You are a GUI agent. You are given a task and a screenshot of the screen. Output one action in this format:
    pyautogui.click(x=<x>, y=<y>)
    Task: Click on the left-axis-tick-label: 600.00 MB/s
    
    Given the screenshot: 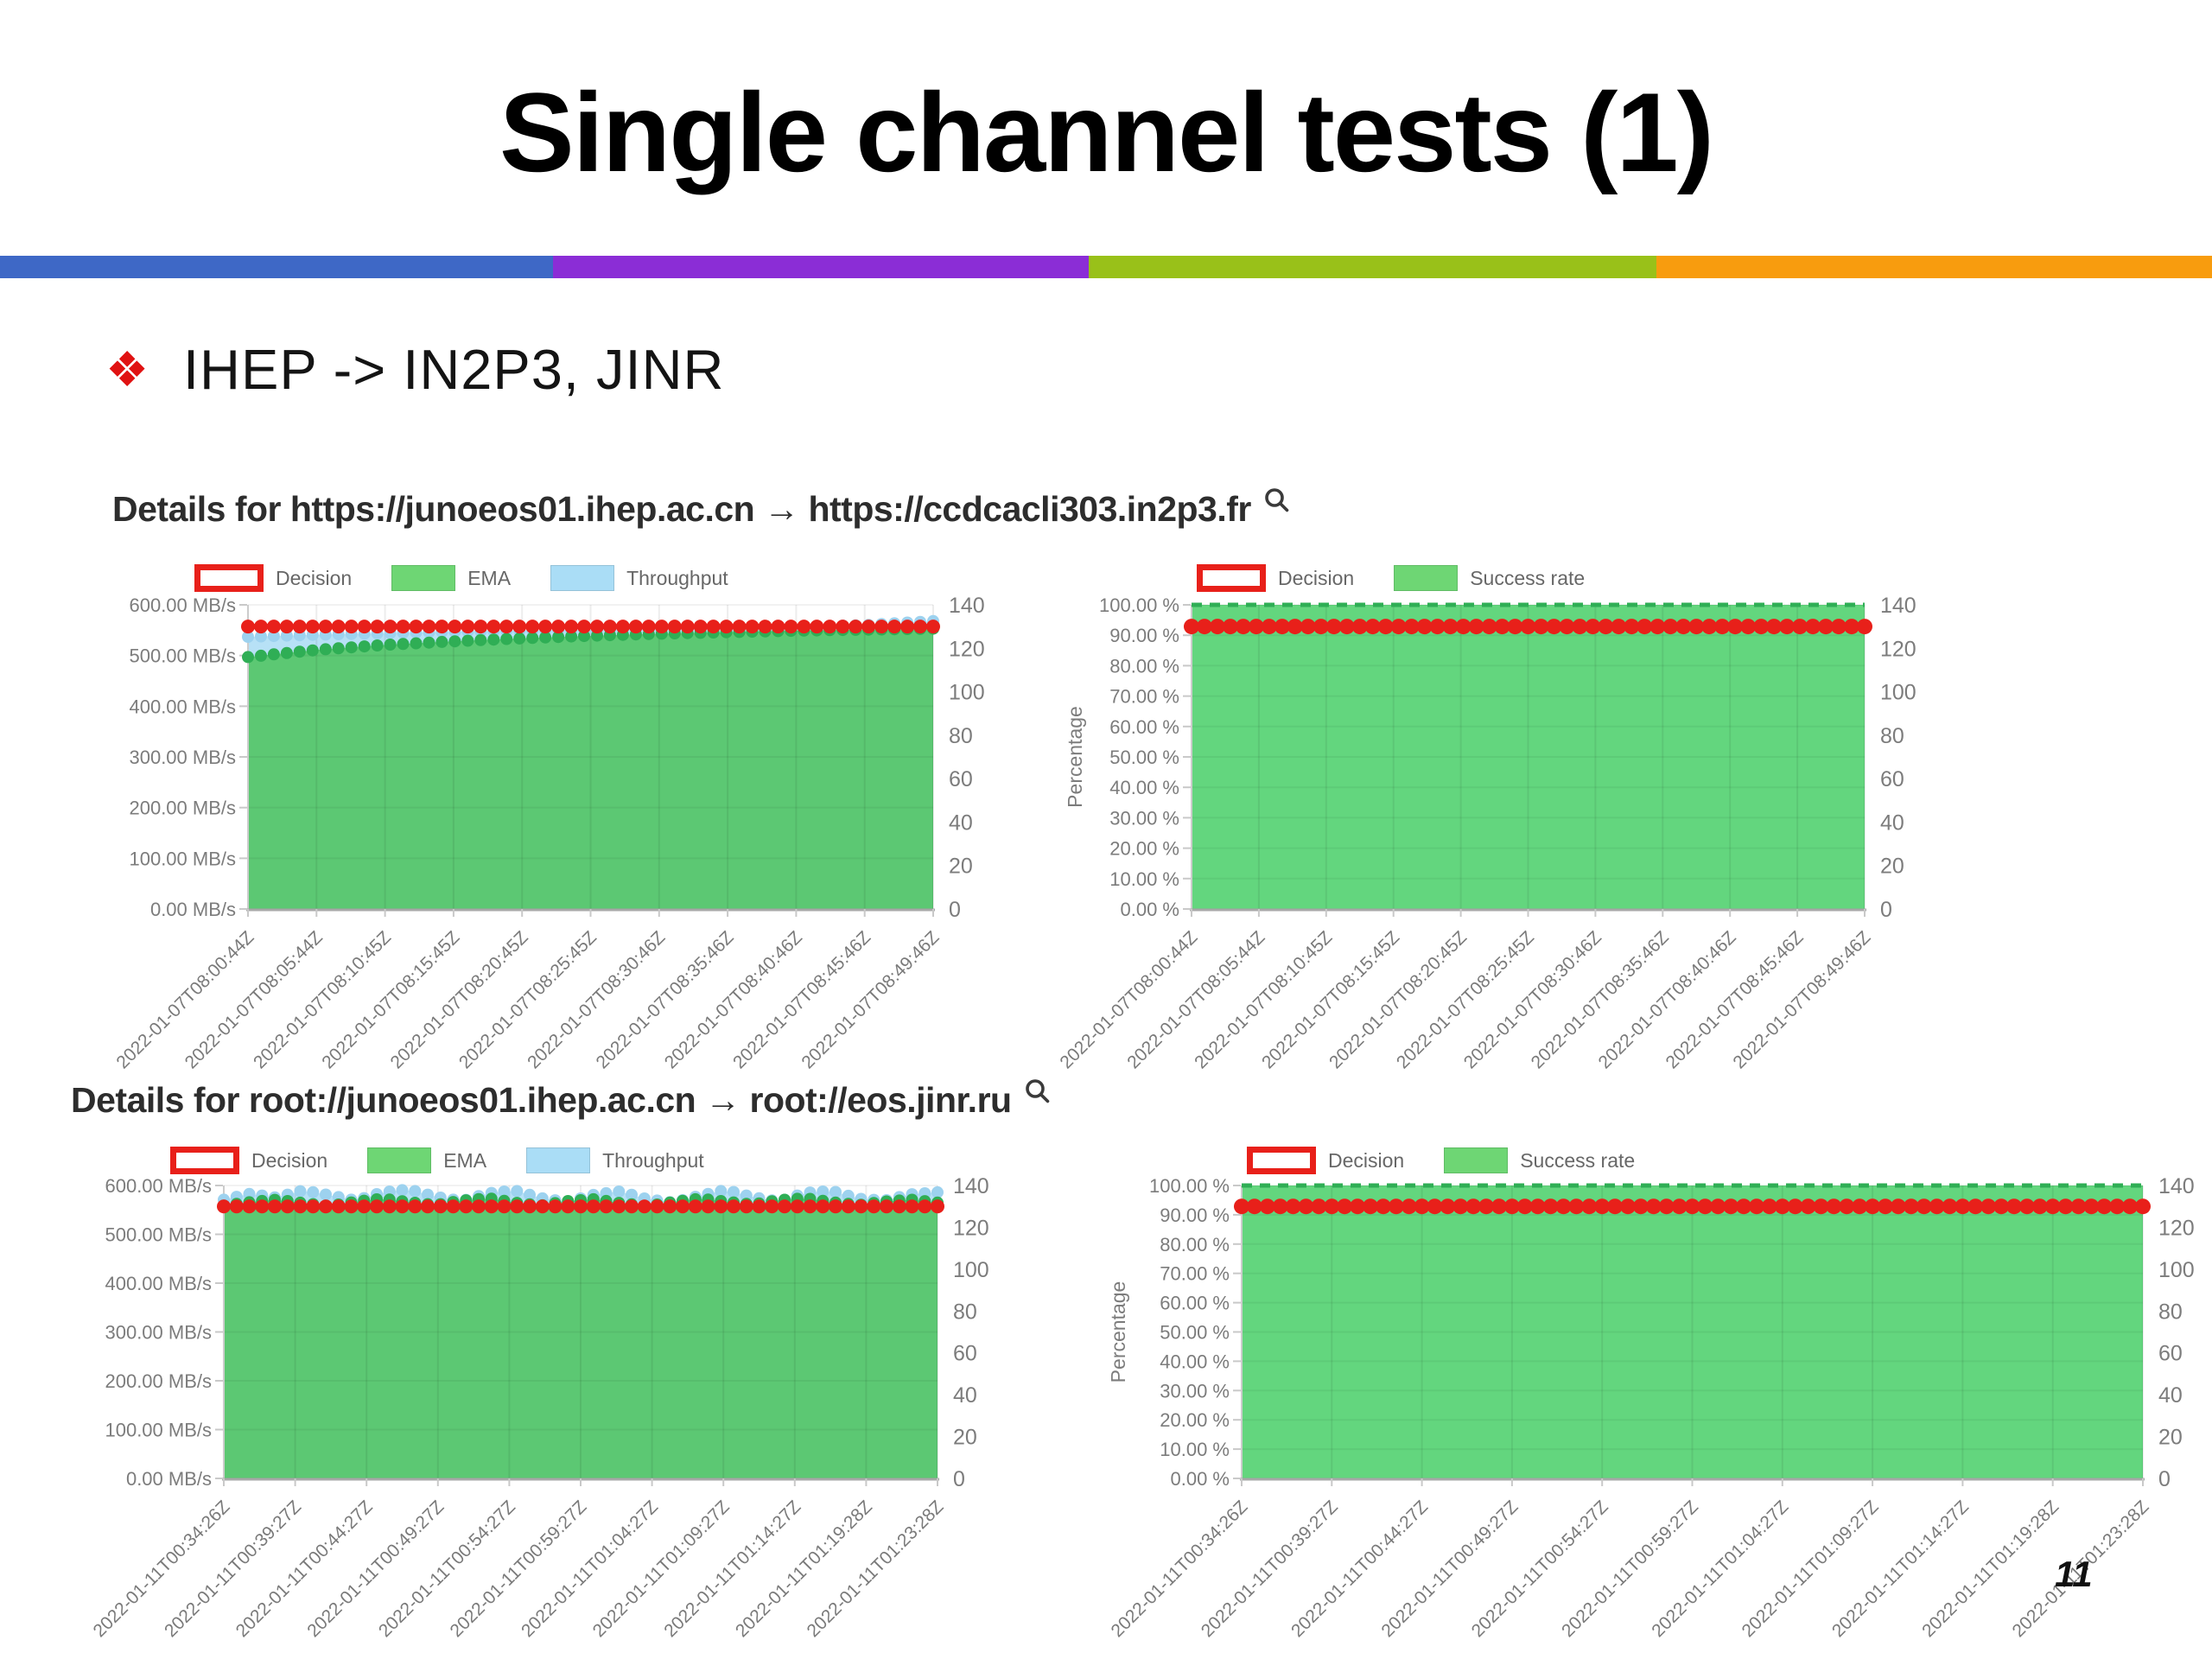 What is the action you would take?
    pyautogui.click(x=182, y=605)
    